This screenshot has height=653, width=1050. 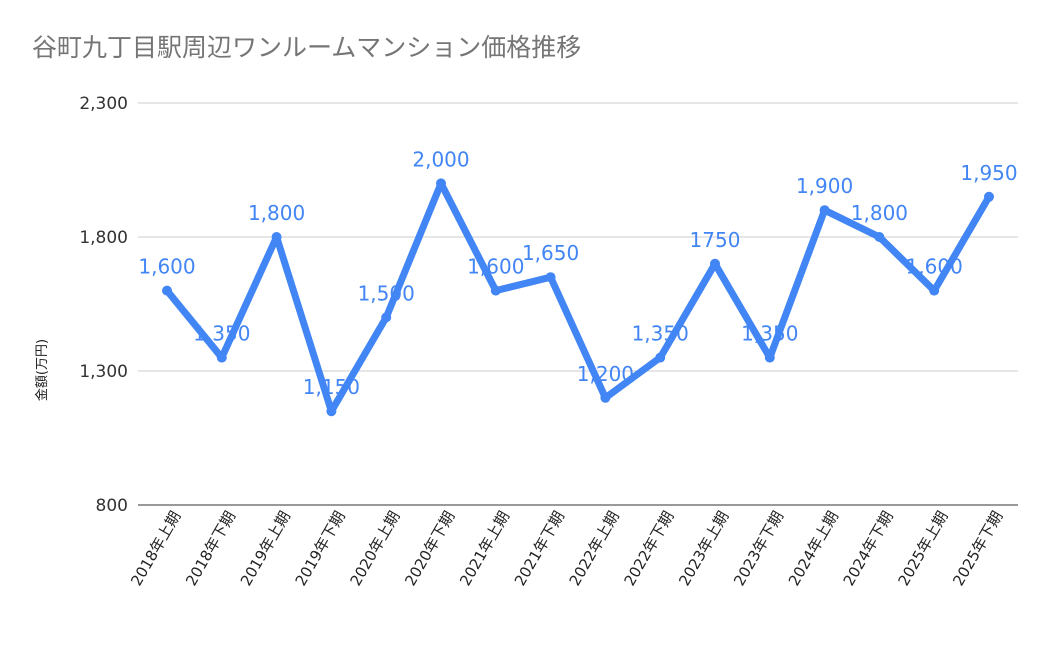 I want to click on x-tick-label: 2022年下期, so click(x=648, y=548).